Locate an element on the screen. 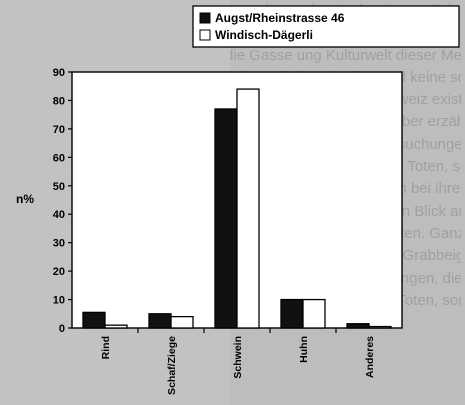 The width and height of the screenshot is (465, 405). y-tick-label: 30 is located at coordinates (59, 244).